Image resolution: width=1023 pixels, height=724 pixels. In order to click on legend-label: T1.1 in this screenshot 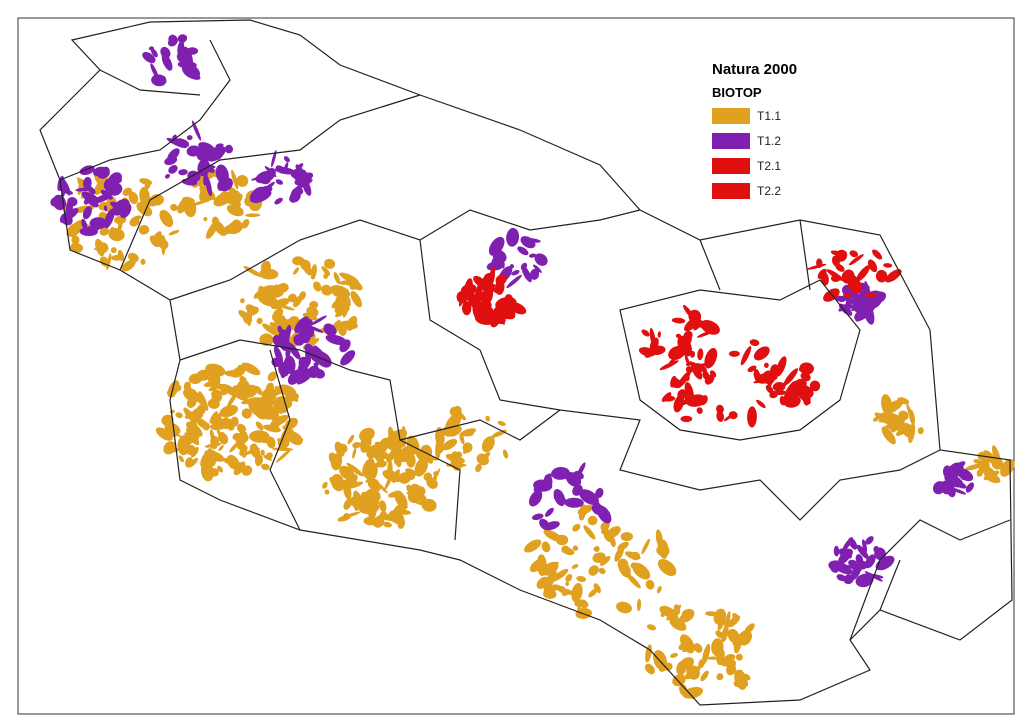, I will do `click(769, 116)`.